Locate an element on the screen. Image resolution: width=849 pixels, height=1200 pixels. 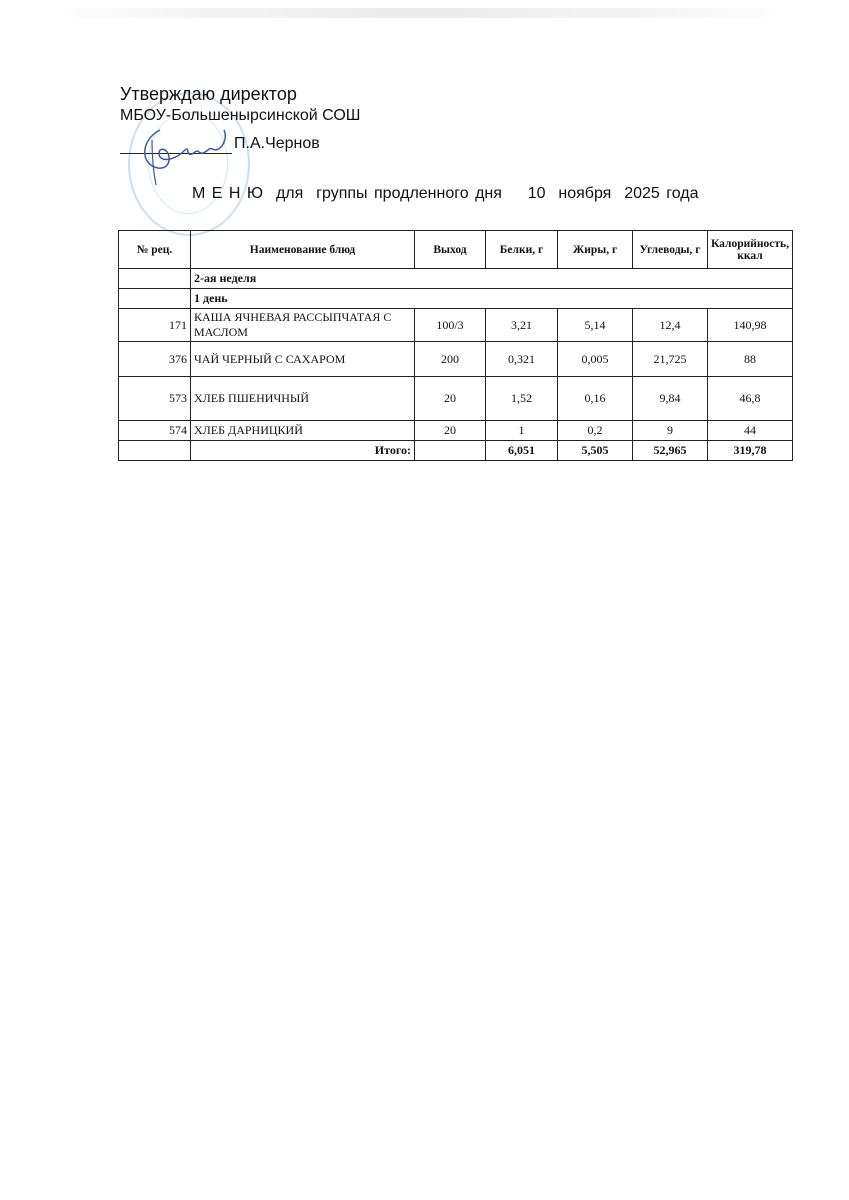
row-carbs: 9,84 is located at coordinates (670, 398).